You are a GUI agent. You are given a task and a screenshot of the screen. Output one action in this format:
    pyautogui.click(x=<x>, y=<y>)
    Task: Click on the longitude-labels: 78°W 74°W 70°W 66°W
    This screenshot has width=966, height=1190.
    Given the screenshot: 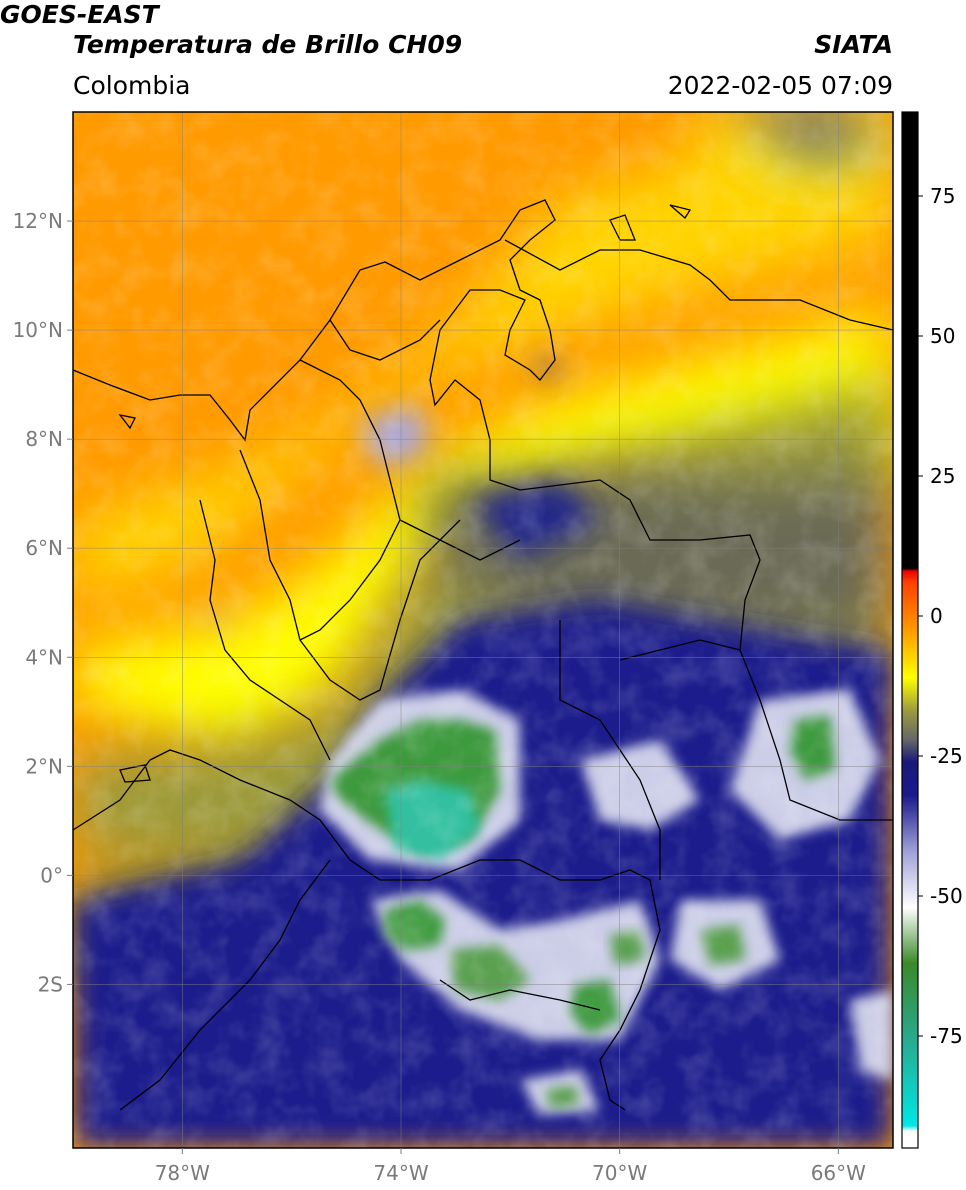 What is the action you would take?
    pyautogui.click(x=510, y=1166)
    